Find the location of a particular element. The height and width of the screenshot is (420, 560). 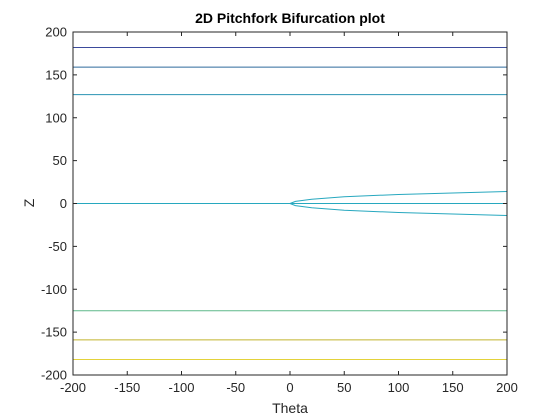

x-tick-label: -50 is located at coordinates (235, 387).